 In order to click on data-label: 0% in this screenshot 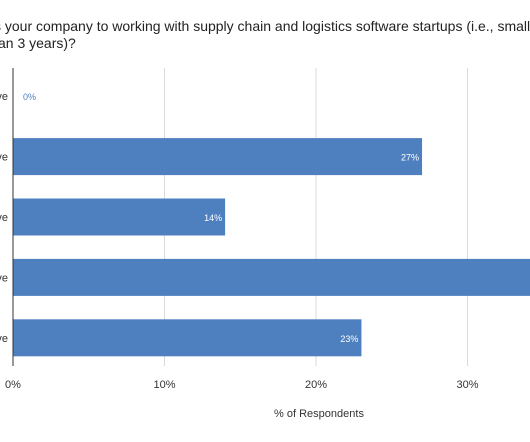, I will do `click(29, 97)`.